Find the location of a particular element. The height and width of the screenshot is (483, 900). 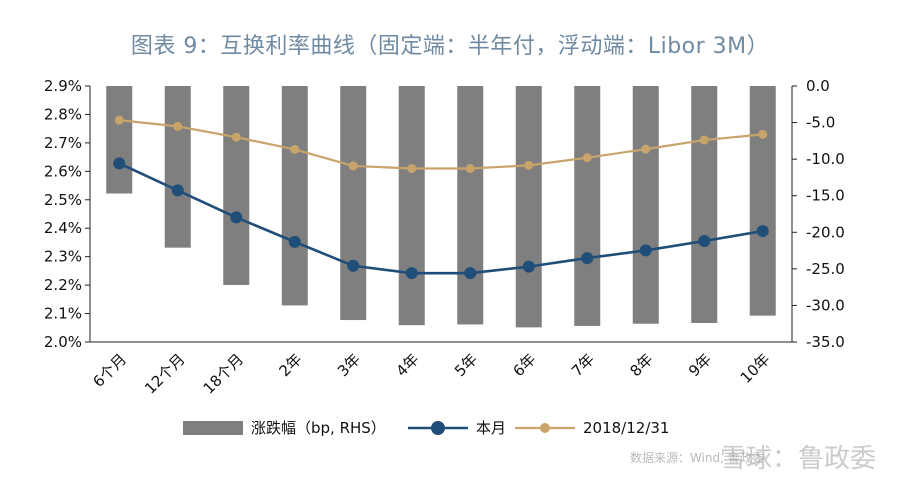

x-tick-label-10: 9年 is located at coordinates (700, 365).